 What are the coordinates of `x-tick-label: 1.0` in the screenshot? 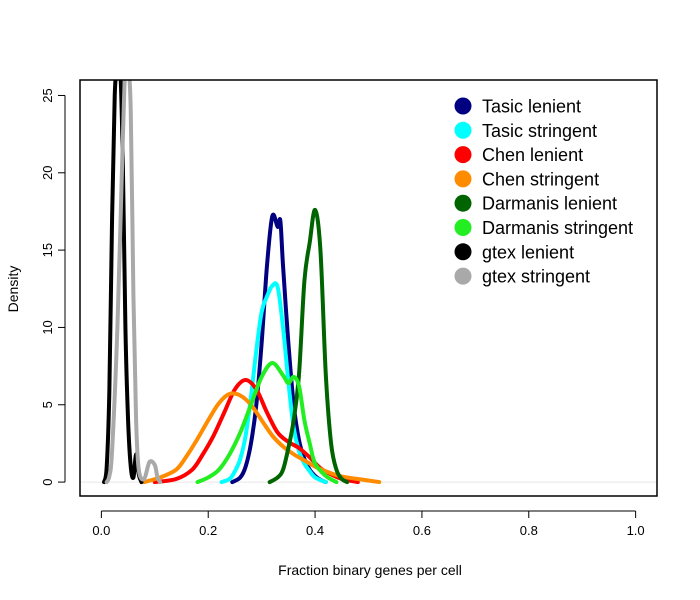 It's located at (636, 530).